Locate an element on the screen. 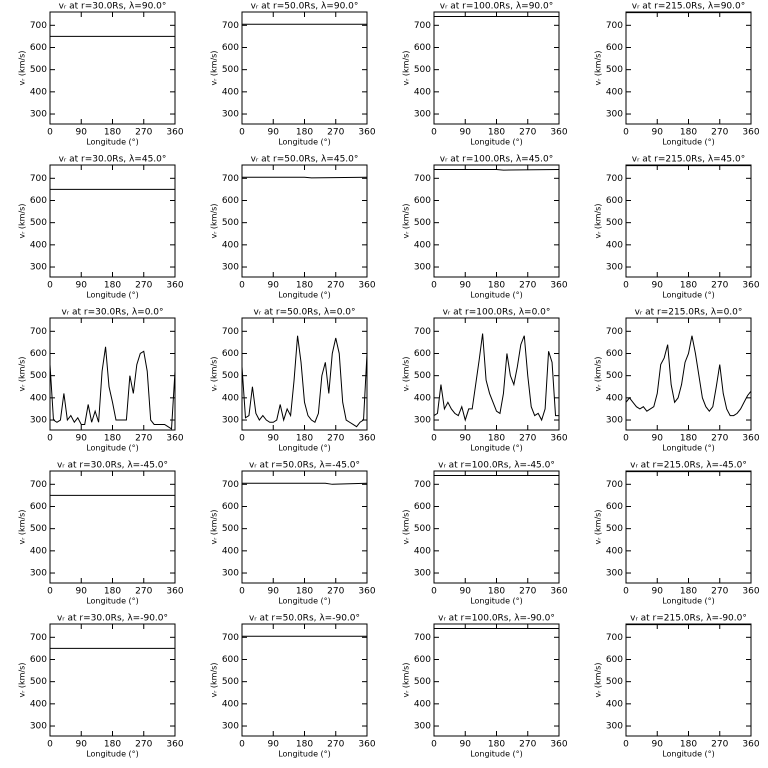 This screenshot has height=768, width=768. chart-title: vᵣ at r=30.0Rs, λ=90.0° is located at coordinates (113, 7).